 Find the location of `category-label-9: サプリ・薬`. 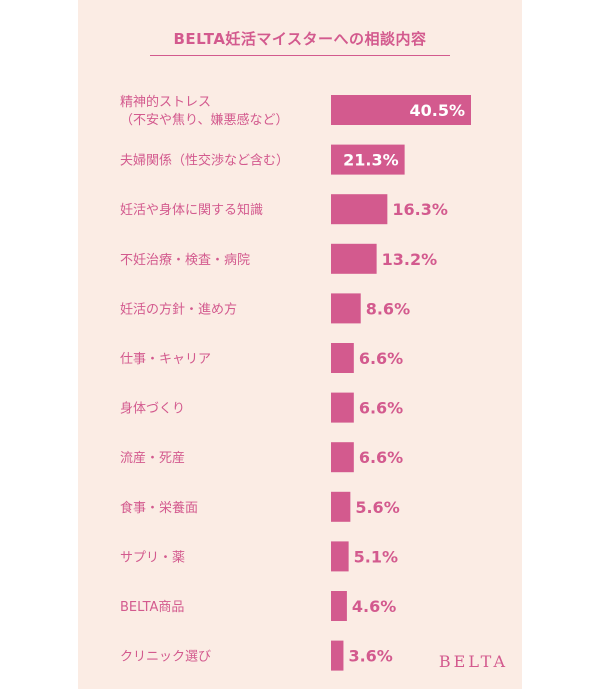

category-label-9: サプリ・薬 is located at coordinates (152, 557).